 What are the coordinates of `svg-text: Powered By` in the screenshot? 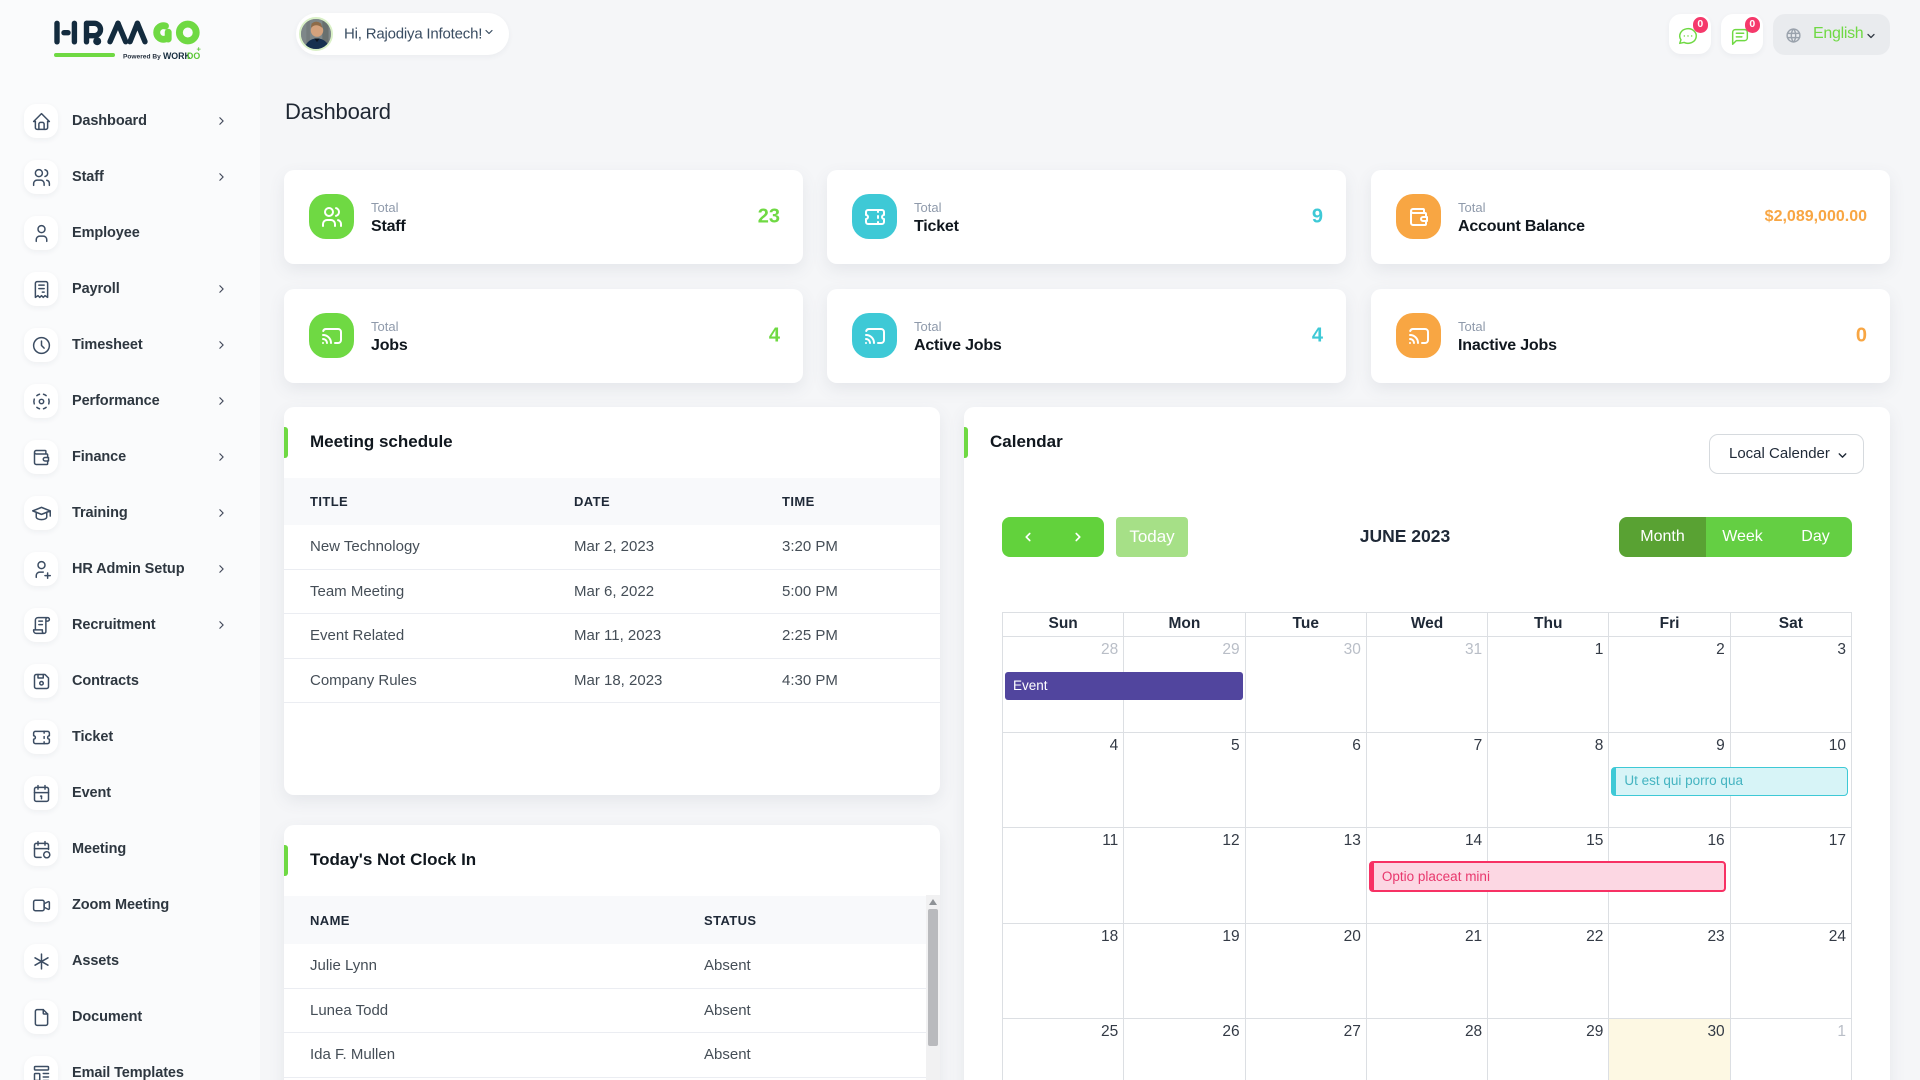 It's located at (142, 57).